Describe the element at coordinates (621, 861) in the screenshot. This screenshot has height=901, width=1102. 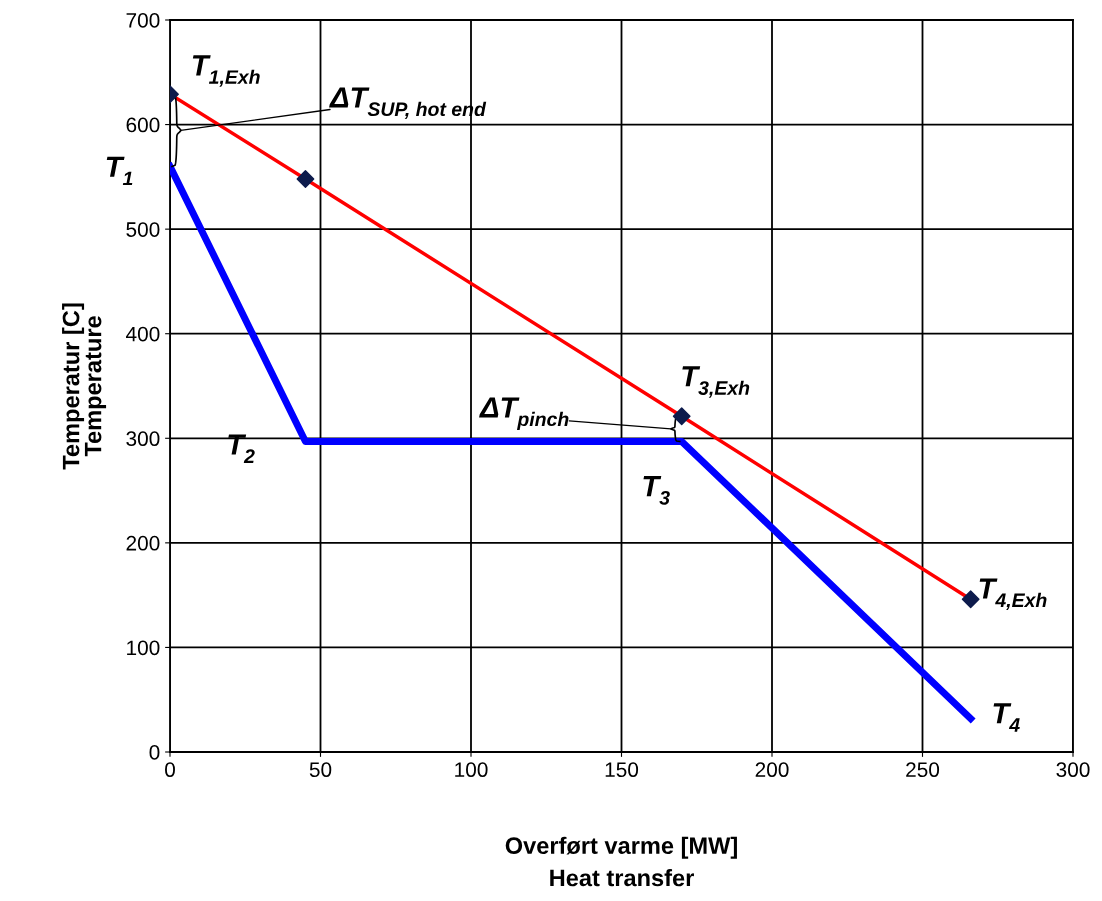
I see `x-axis-title: Overført varme [MW] Heat transfer` at that location.